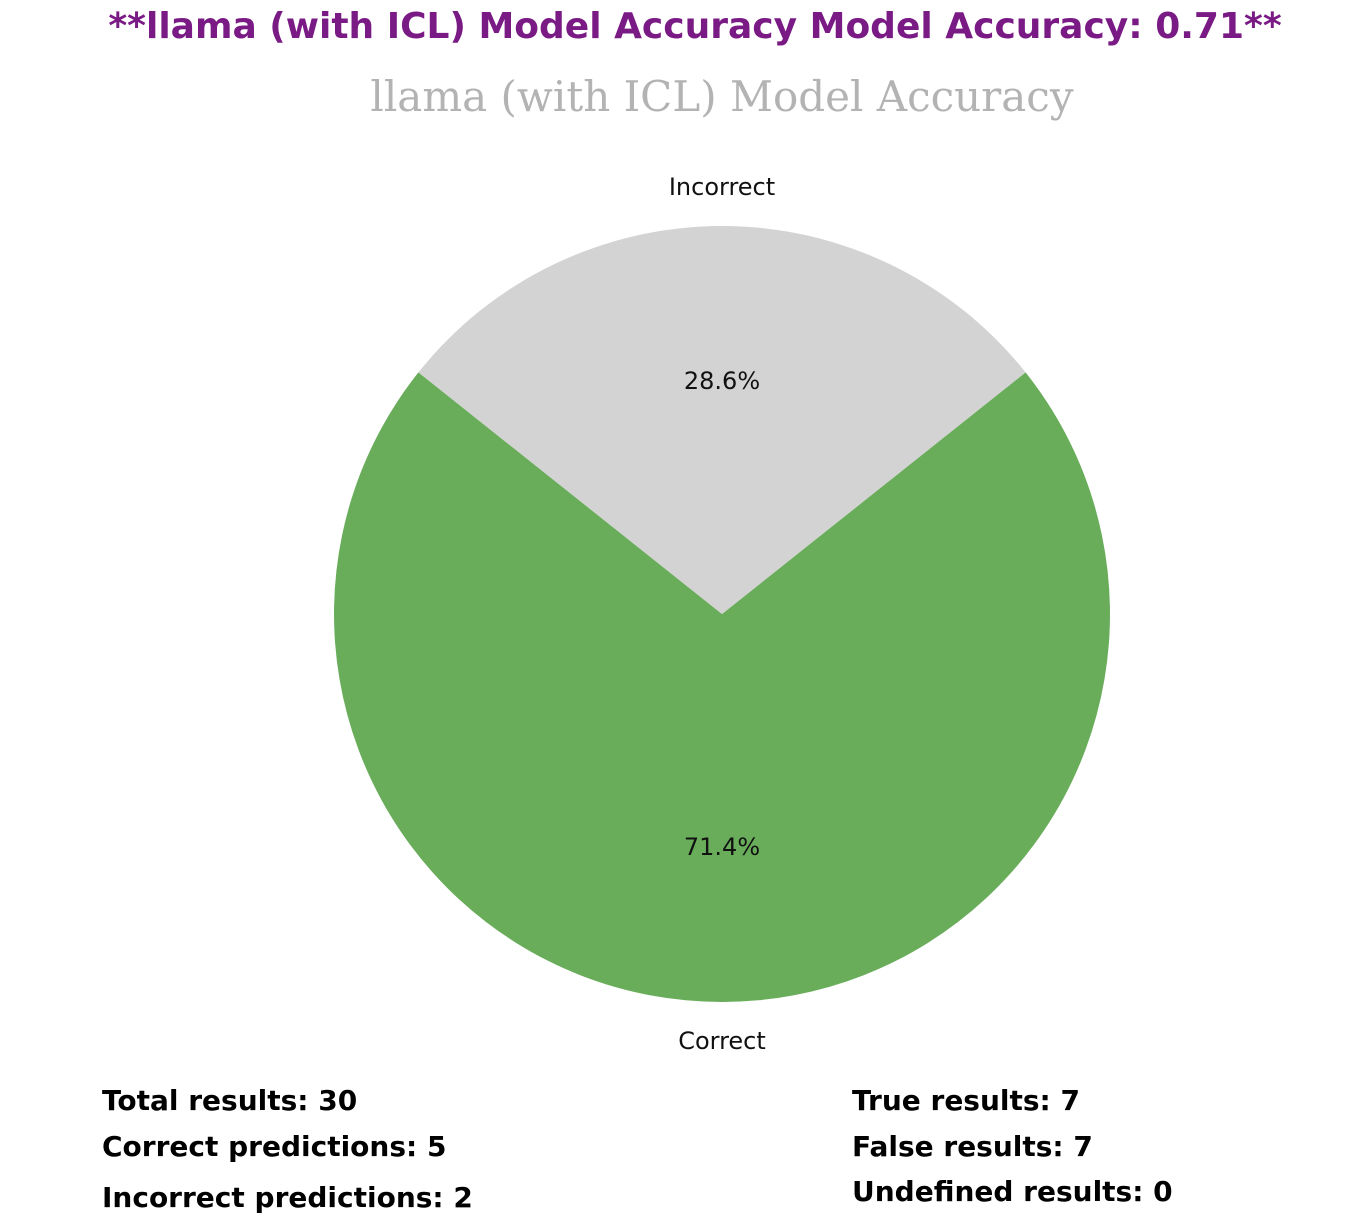 The height and width of the screenshot is (1232, 1370). I want to click on pct-label-correct: 71.4%, so click(722, 847).